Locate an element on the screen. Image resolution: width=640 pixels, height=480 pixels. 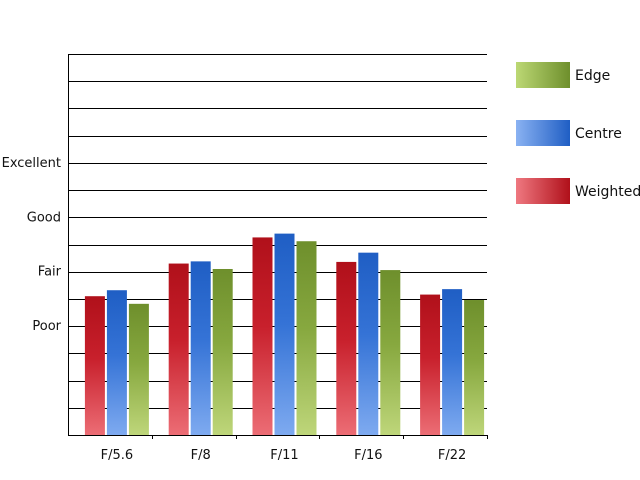
legend-swatch-centre is located at coordinates (543, 133).